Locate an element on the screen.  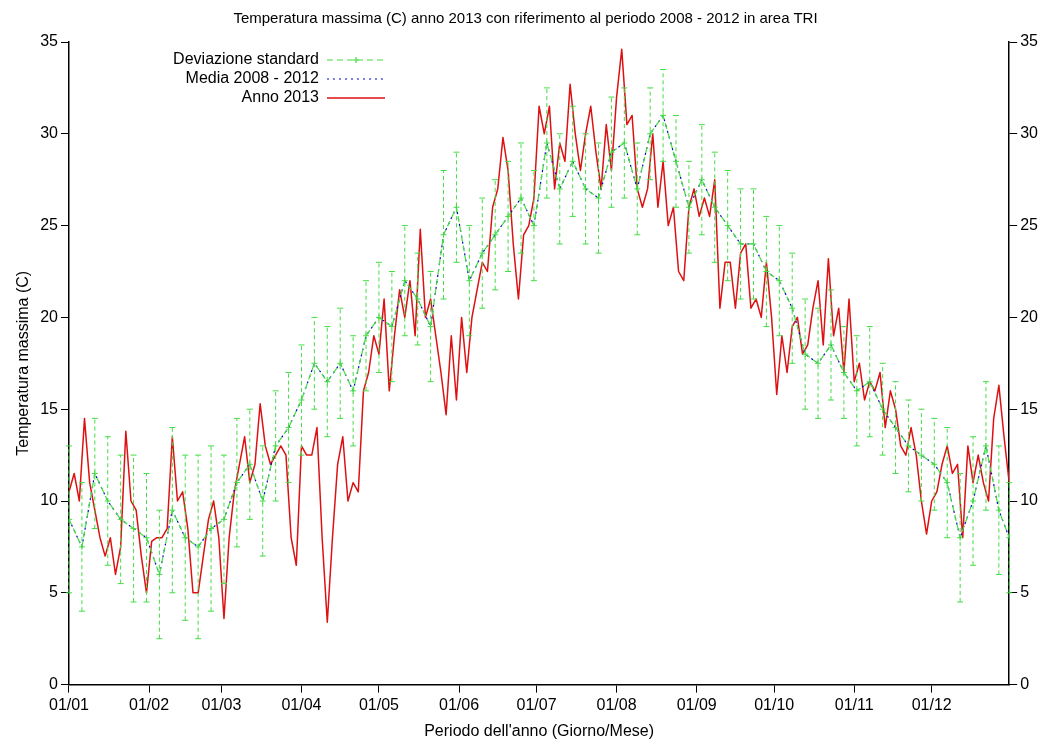
y-axis-title: Temperatura massima (C) is located at coordinates (23, 363).